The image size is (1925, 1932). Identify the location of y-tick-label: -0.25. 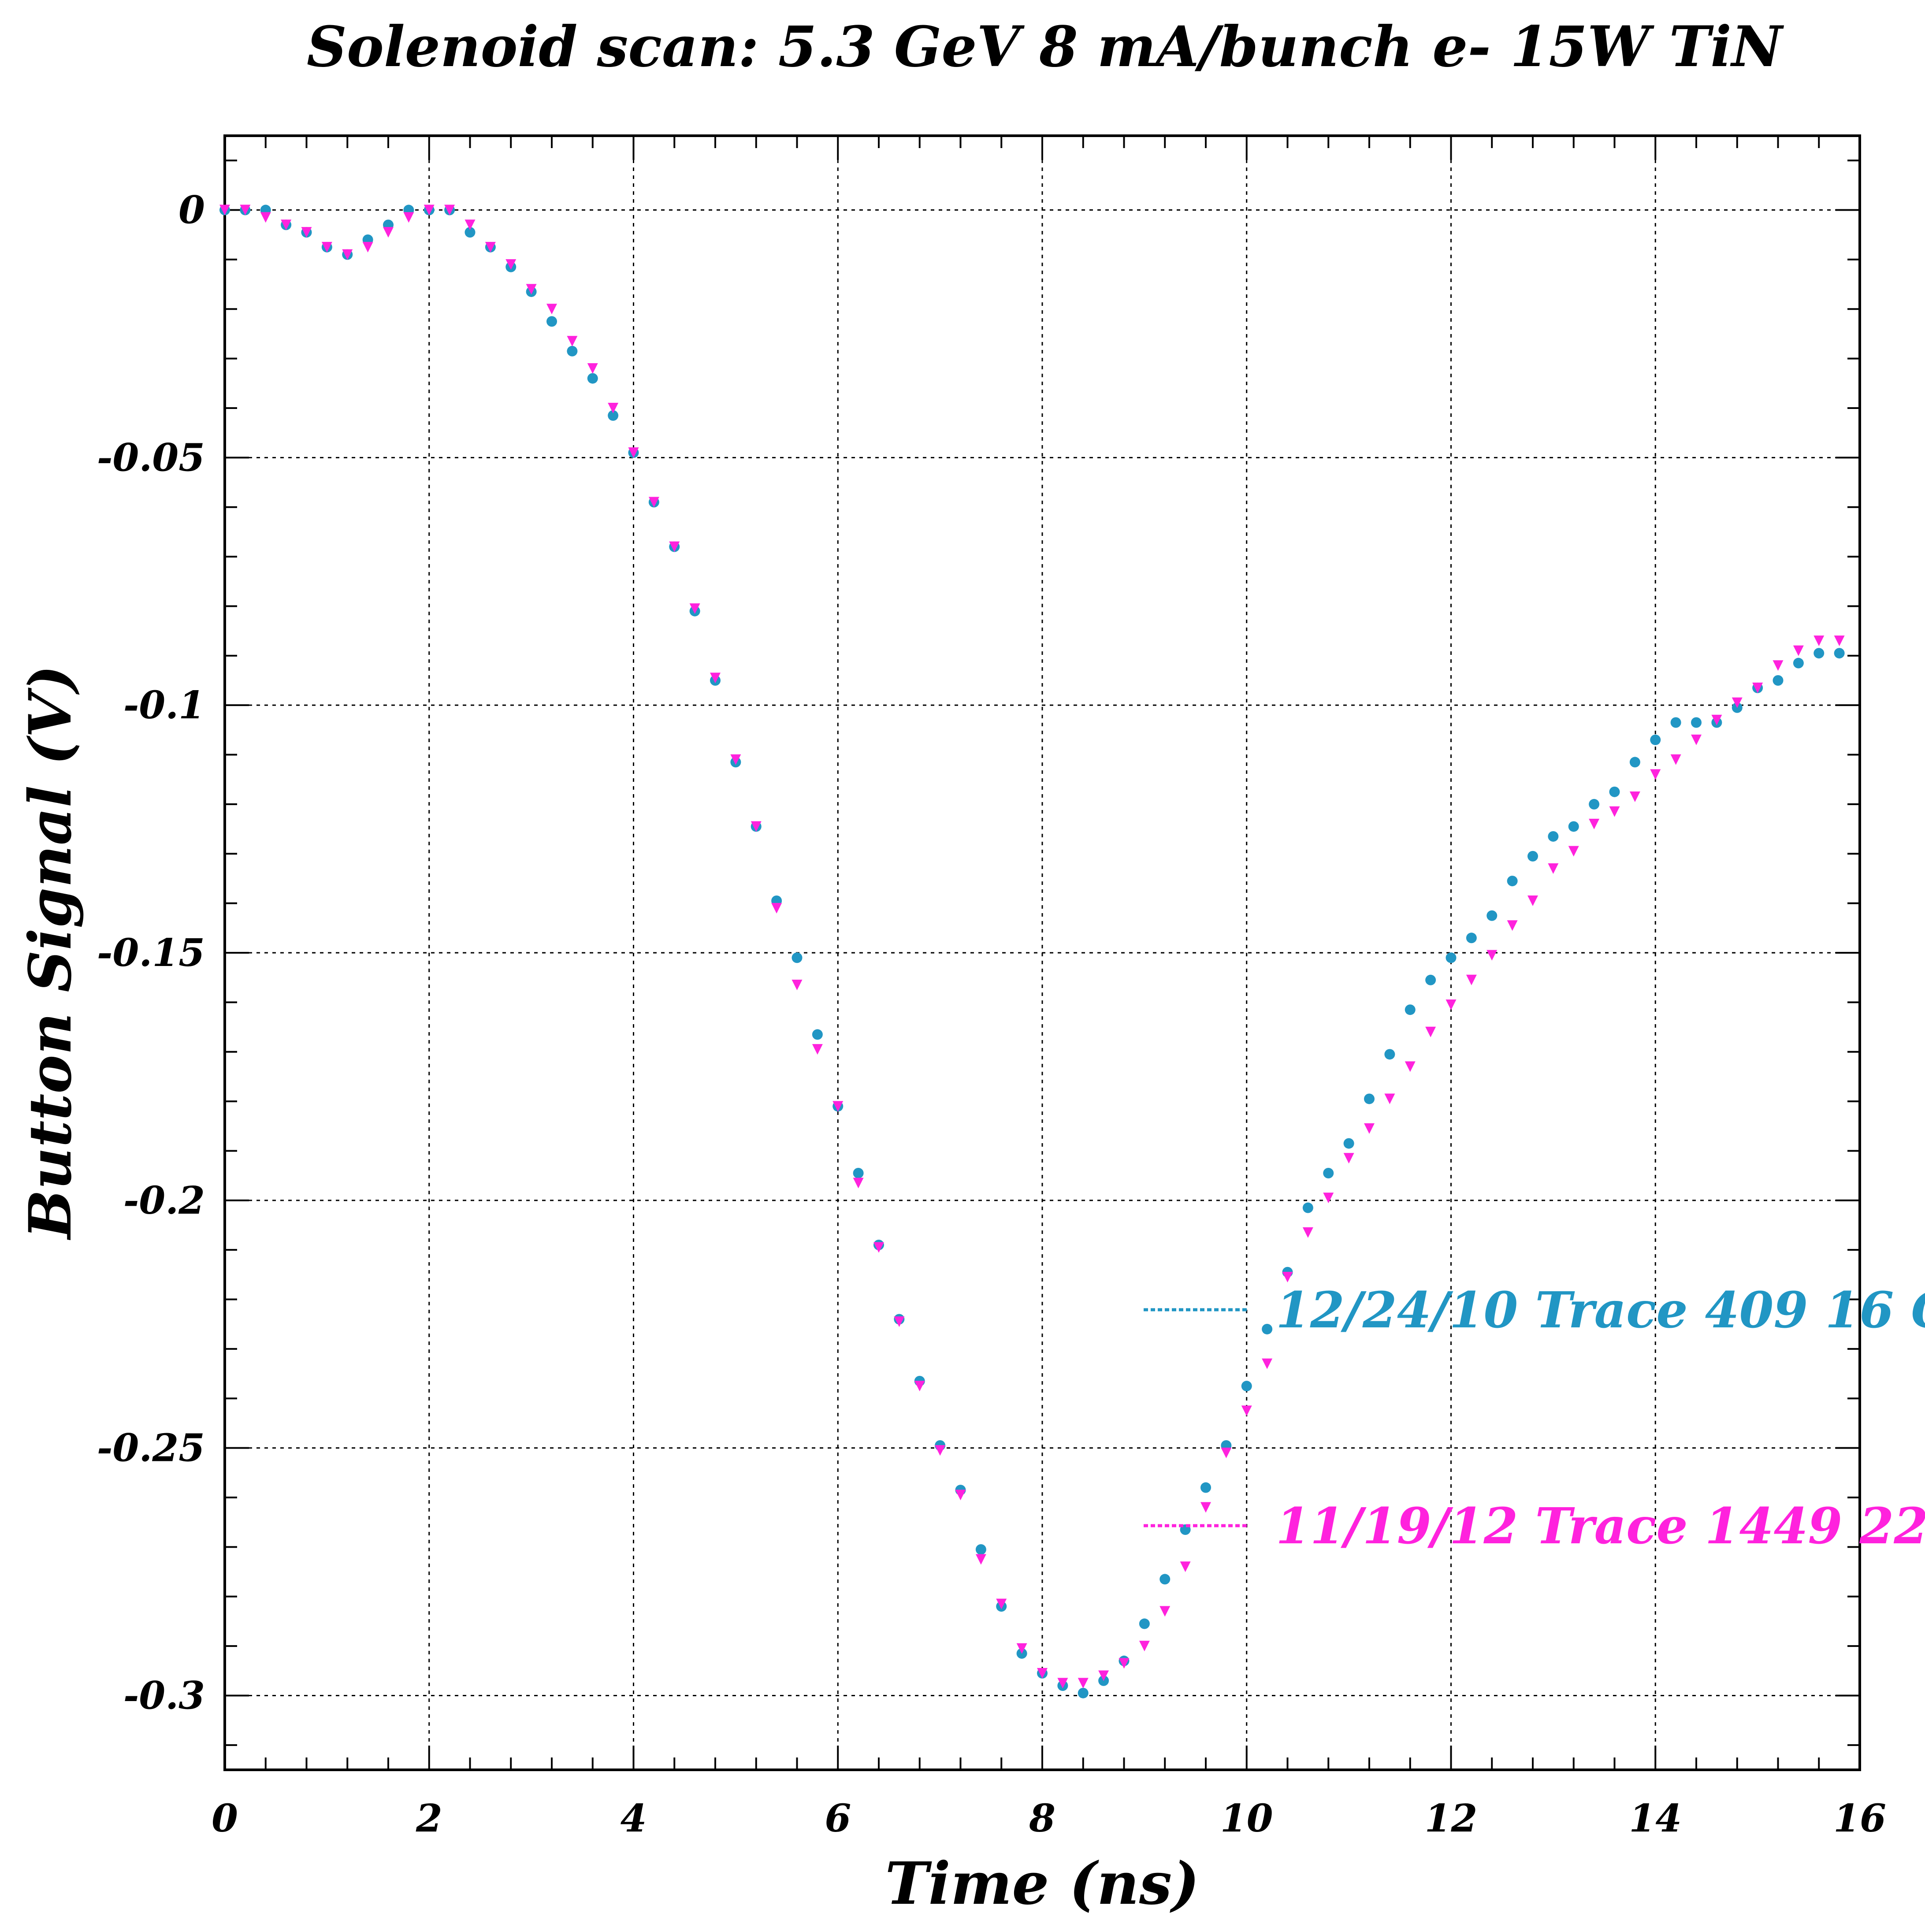
(151, 1448).